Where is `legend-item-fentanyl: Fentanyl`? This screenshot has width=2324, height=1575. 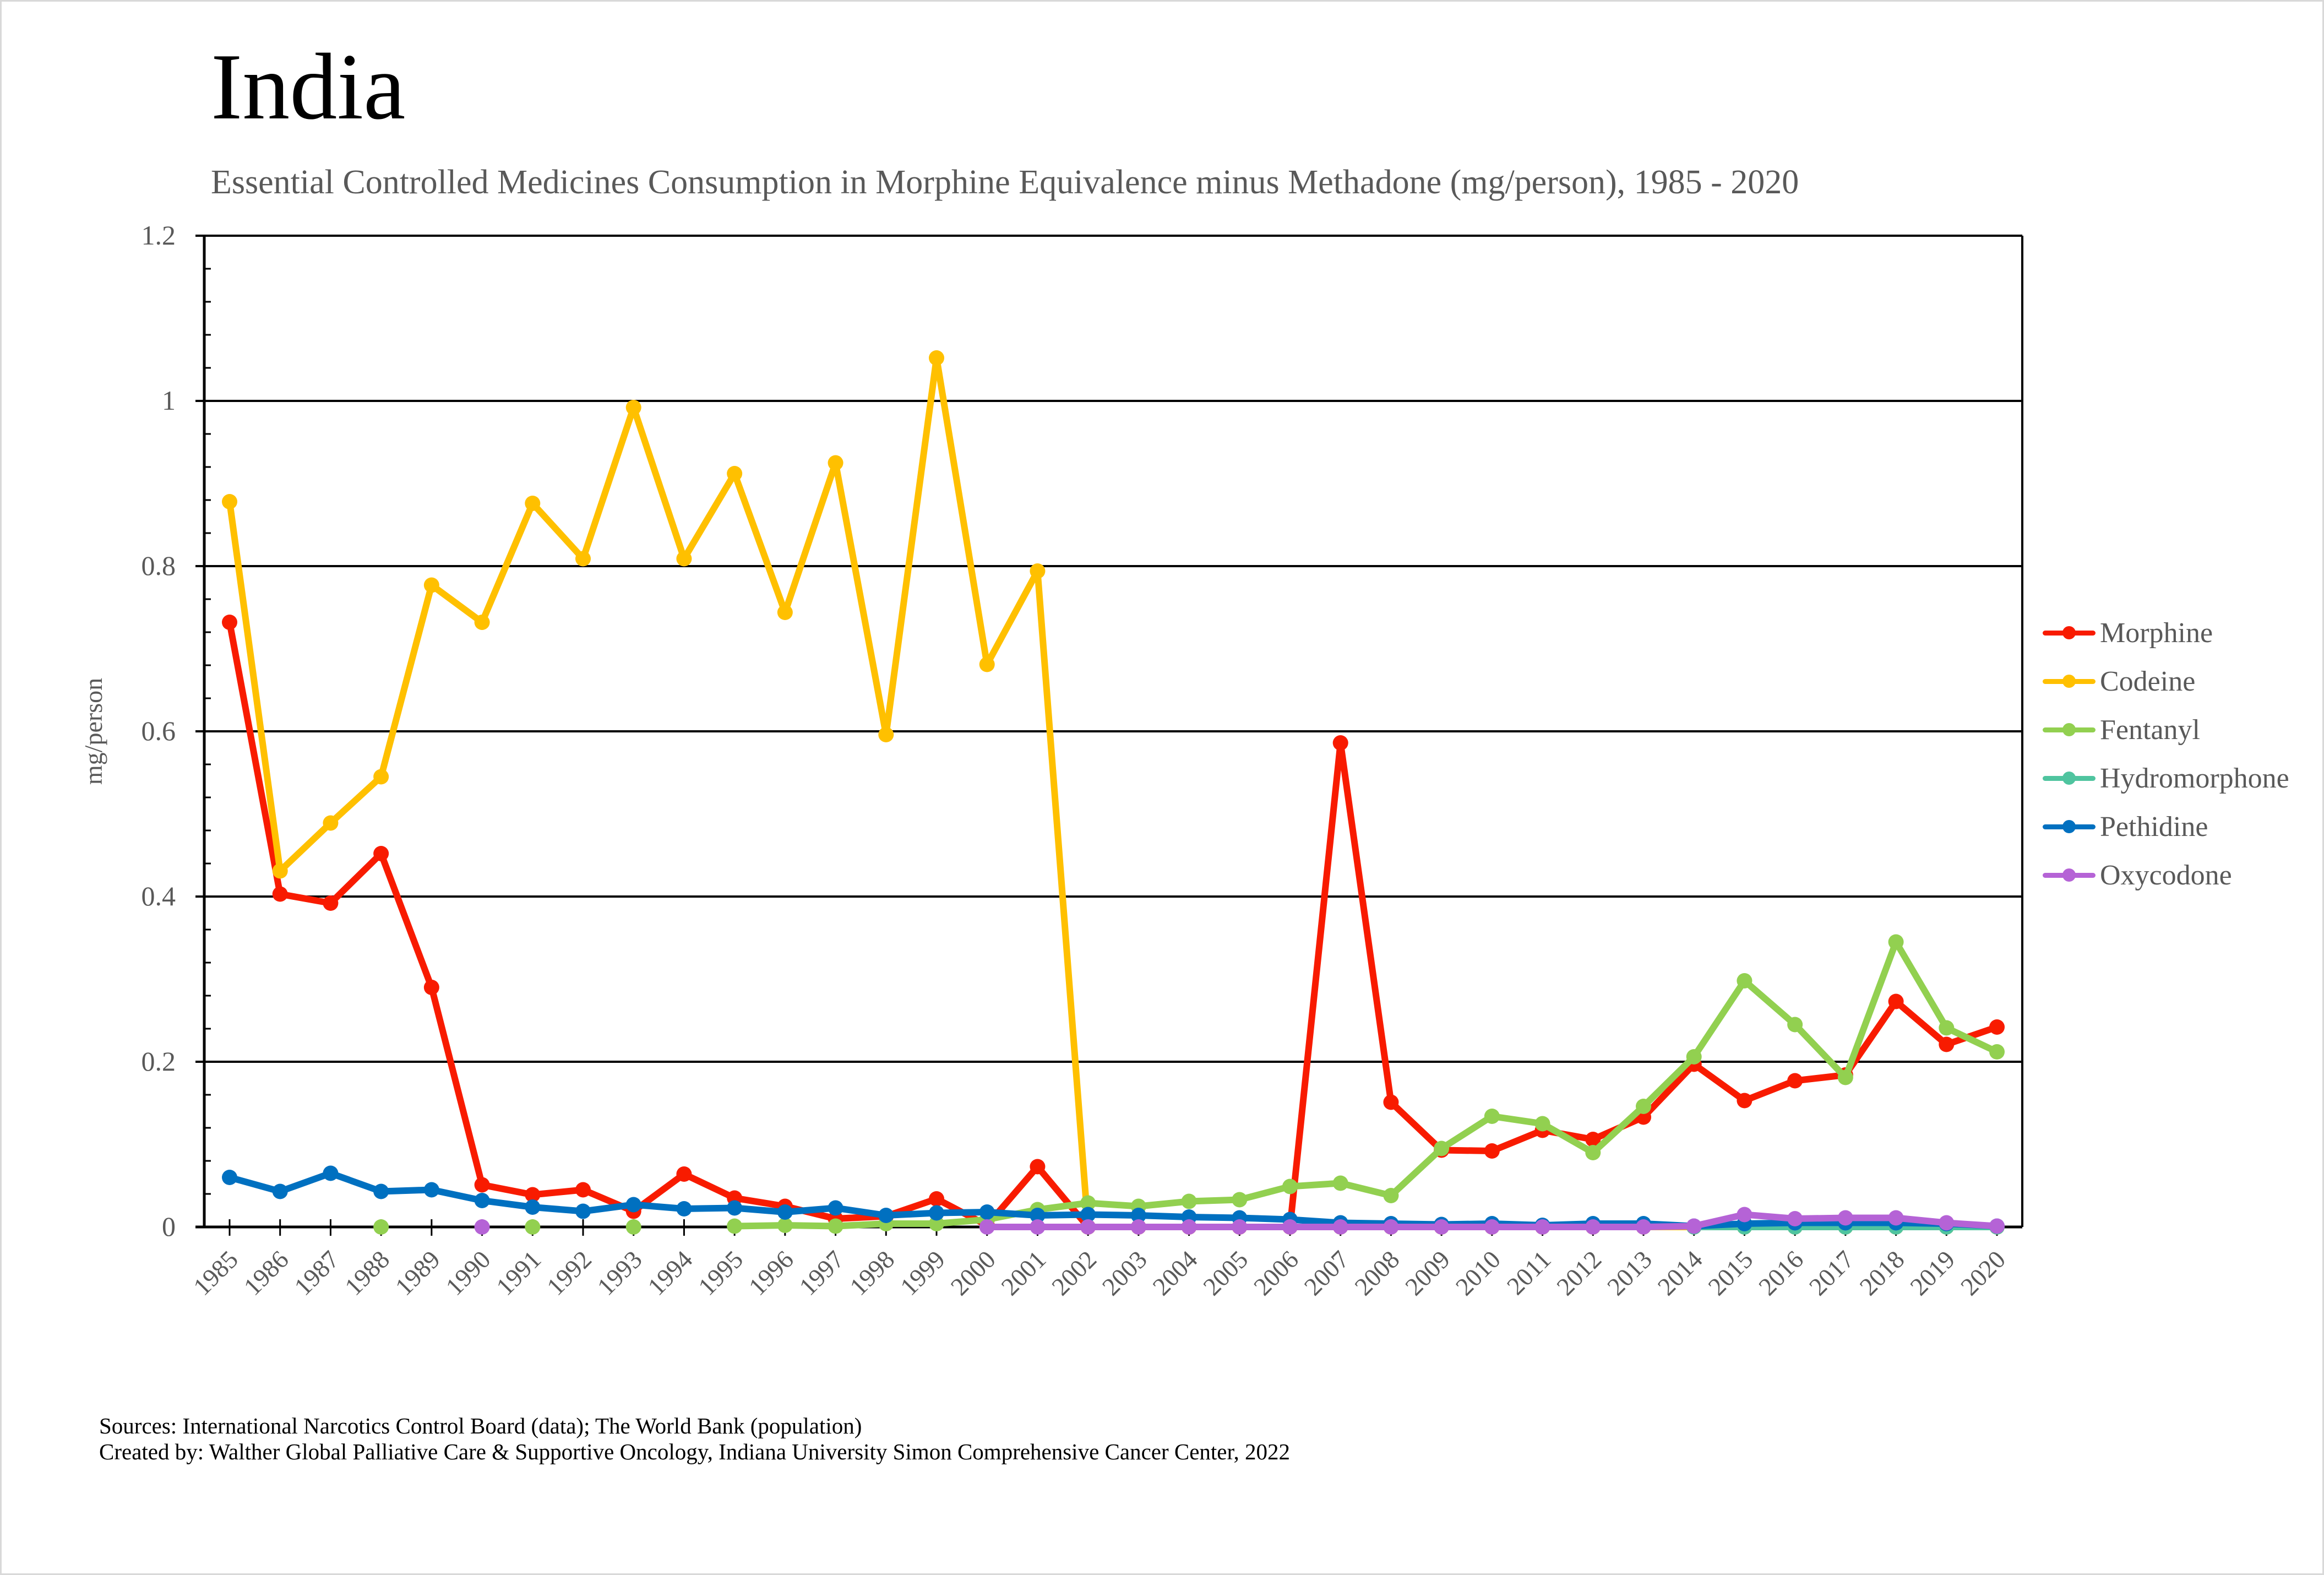 legend-item-fentanyl: Fentanyl is located at coordinates (2165, 729).